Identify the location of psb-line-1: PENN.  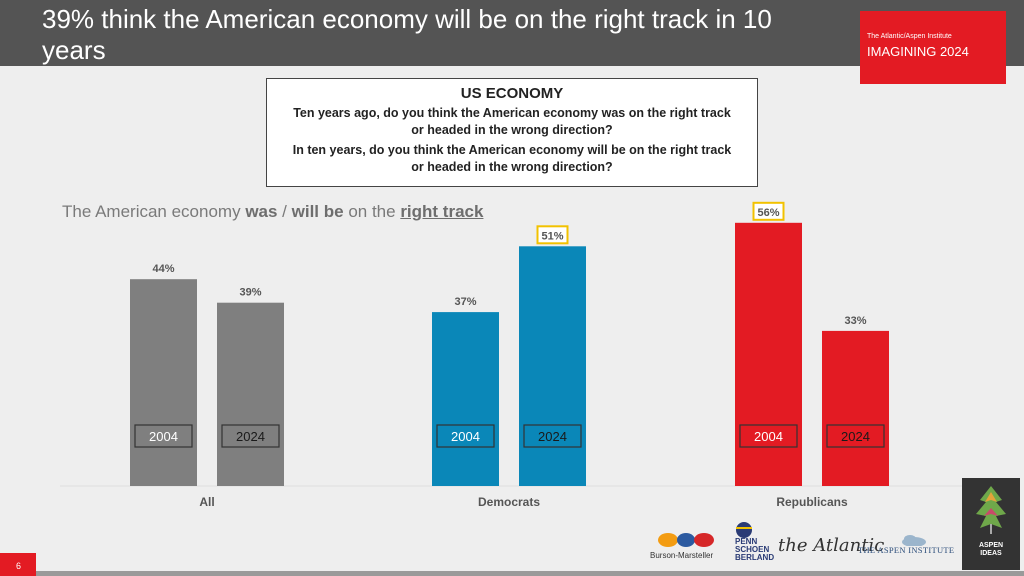
(746, 541).